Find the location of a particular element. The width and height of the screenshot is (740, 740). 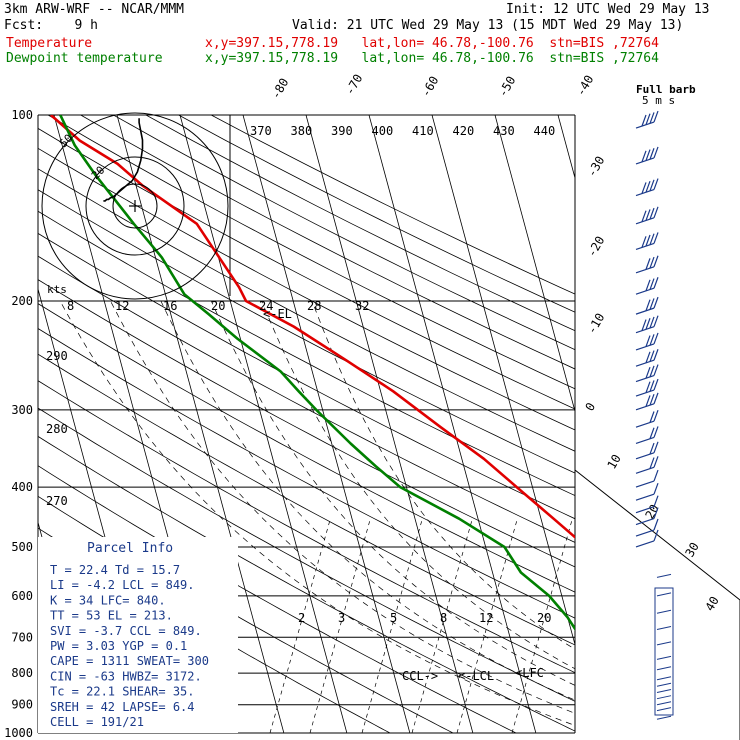

mixing-ratio-label: 20 is located at coordinates (544, 618).